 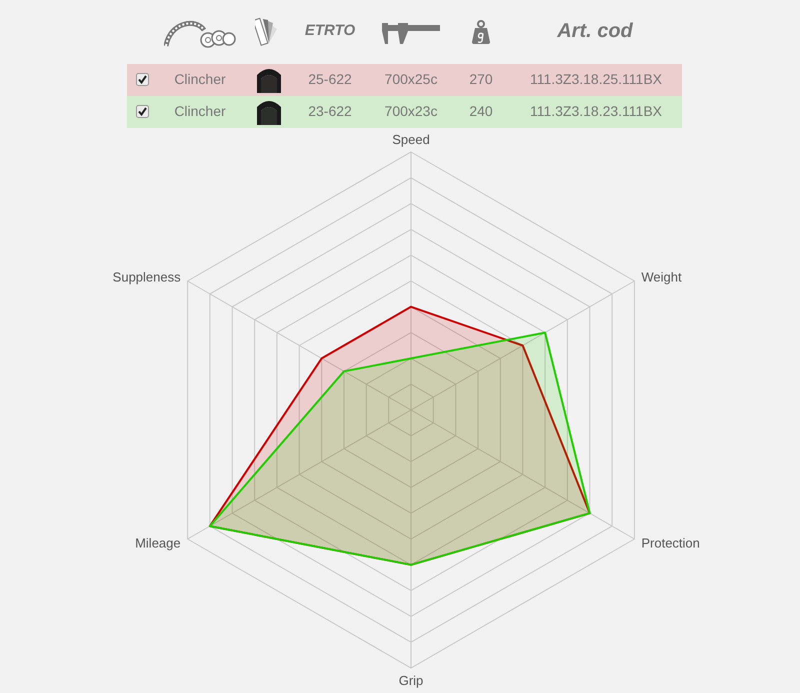 What do you see at coordinates (411, 139) in the screenshot?
I see `spoke-label: Speed` at bounding box center [411, 139].